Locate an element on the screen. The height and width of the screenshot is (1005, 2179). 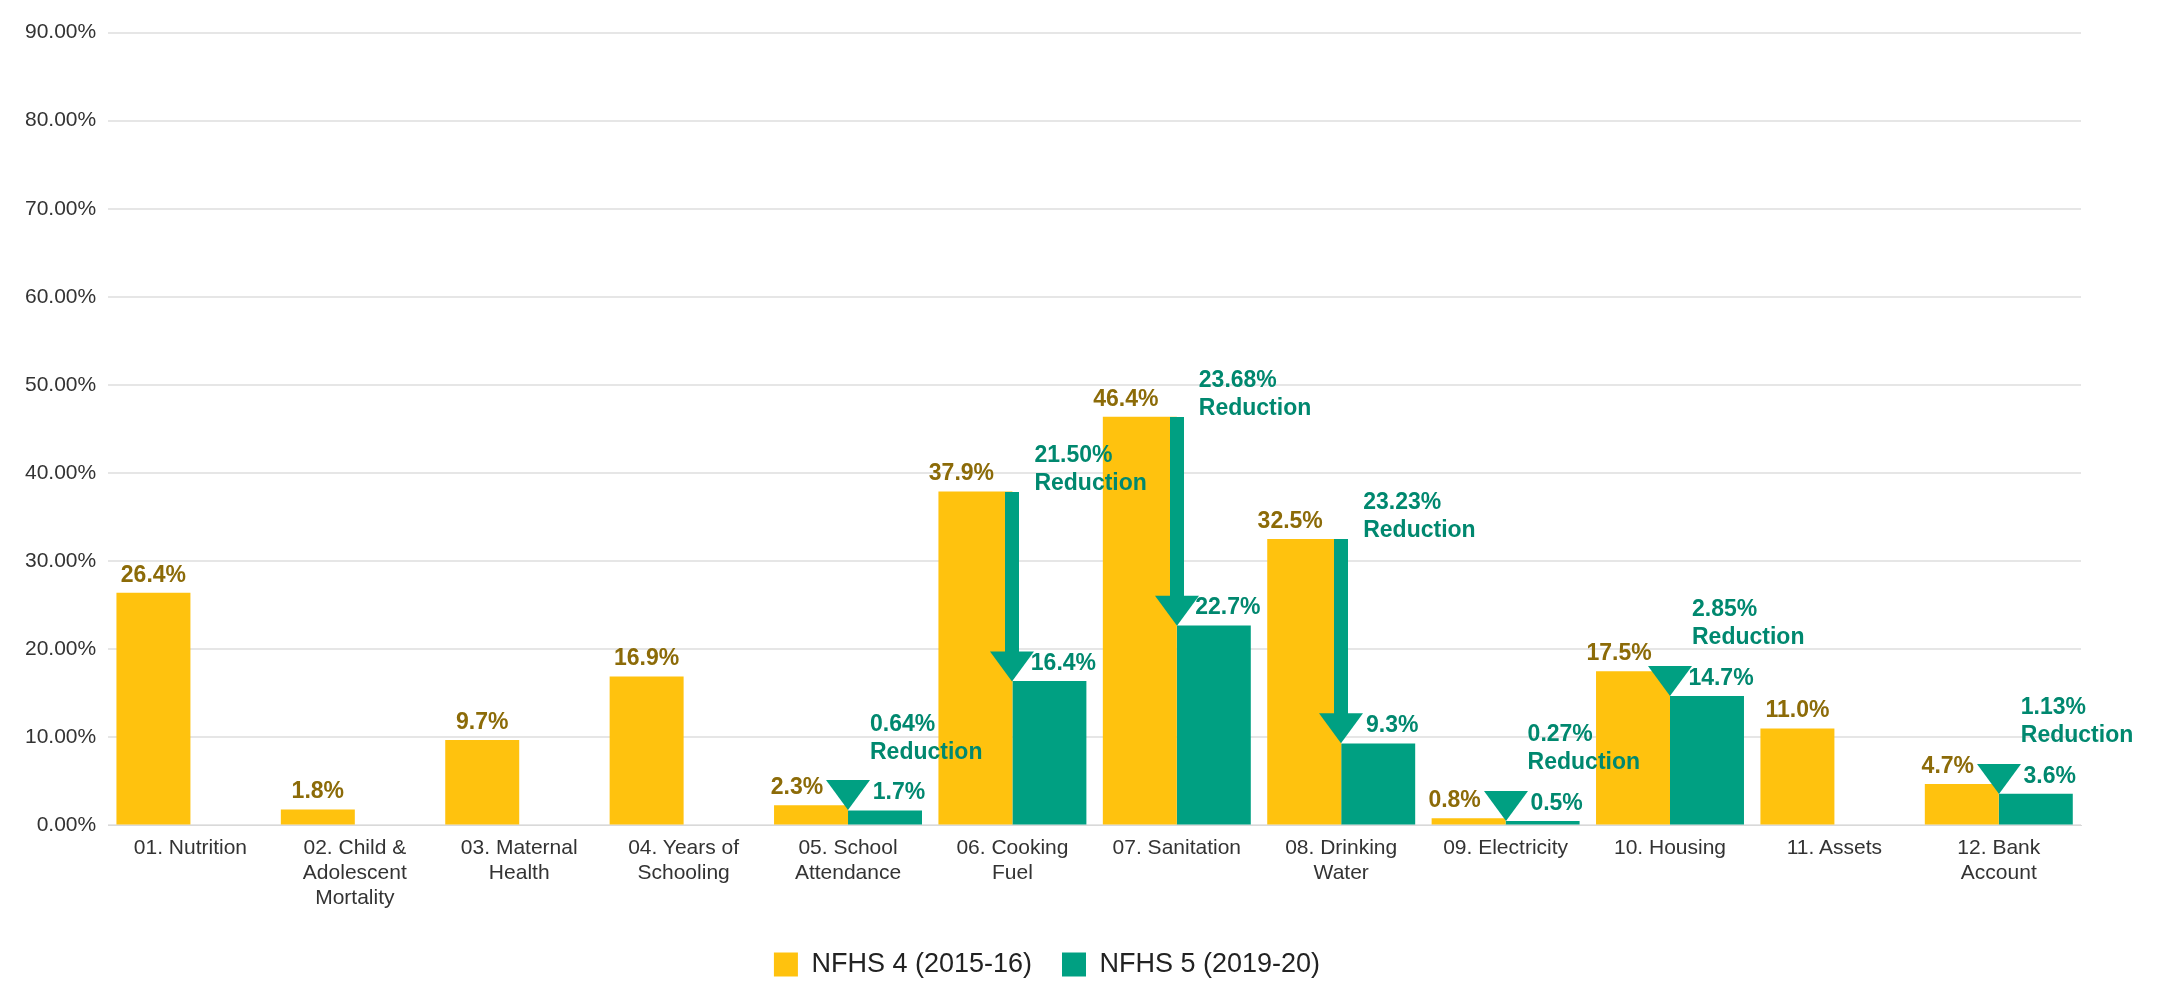
data-label: 17.5% is located at coordinates (1619, 652).